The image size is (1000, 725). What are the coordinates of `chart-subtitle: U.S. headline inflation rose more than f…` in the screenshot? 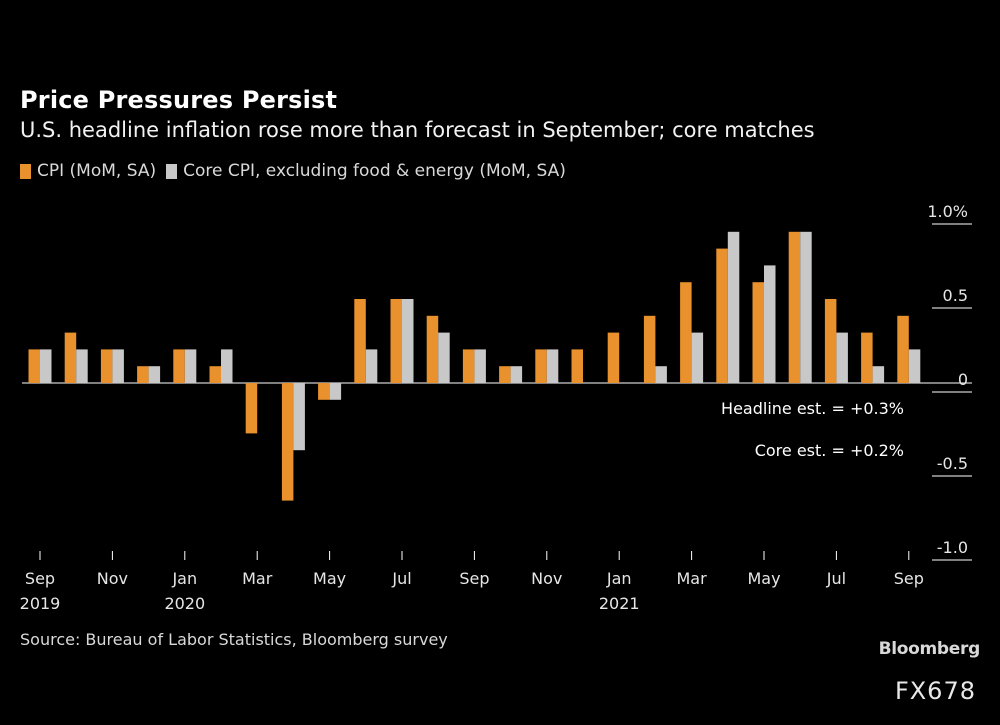 It's located at (417, 130).